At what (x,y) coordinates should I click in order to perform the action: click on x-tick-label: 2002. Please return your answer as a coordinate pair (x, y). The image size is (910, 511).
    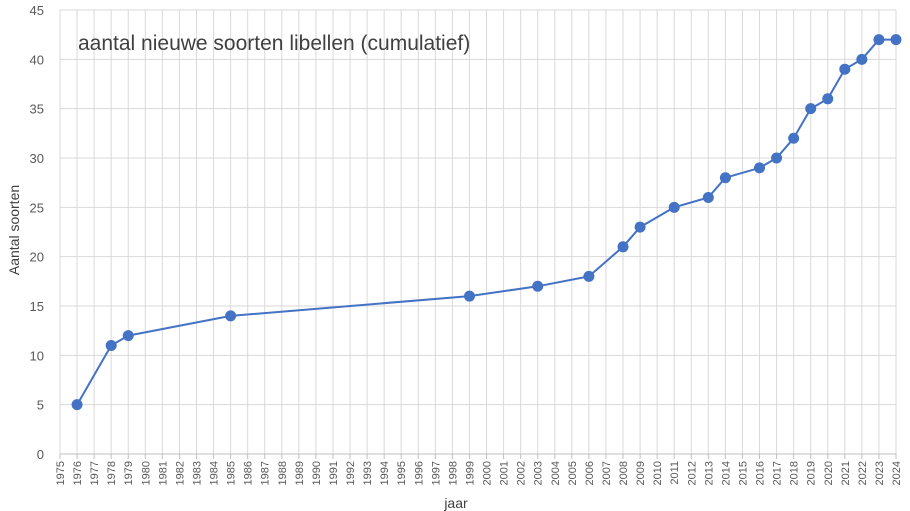
    Looking at the image, I should click on (522, 473).